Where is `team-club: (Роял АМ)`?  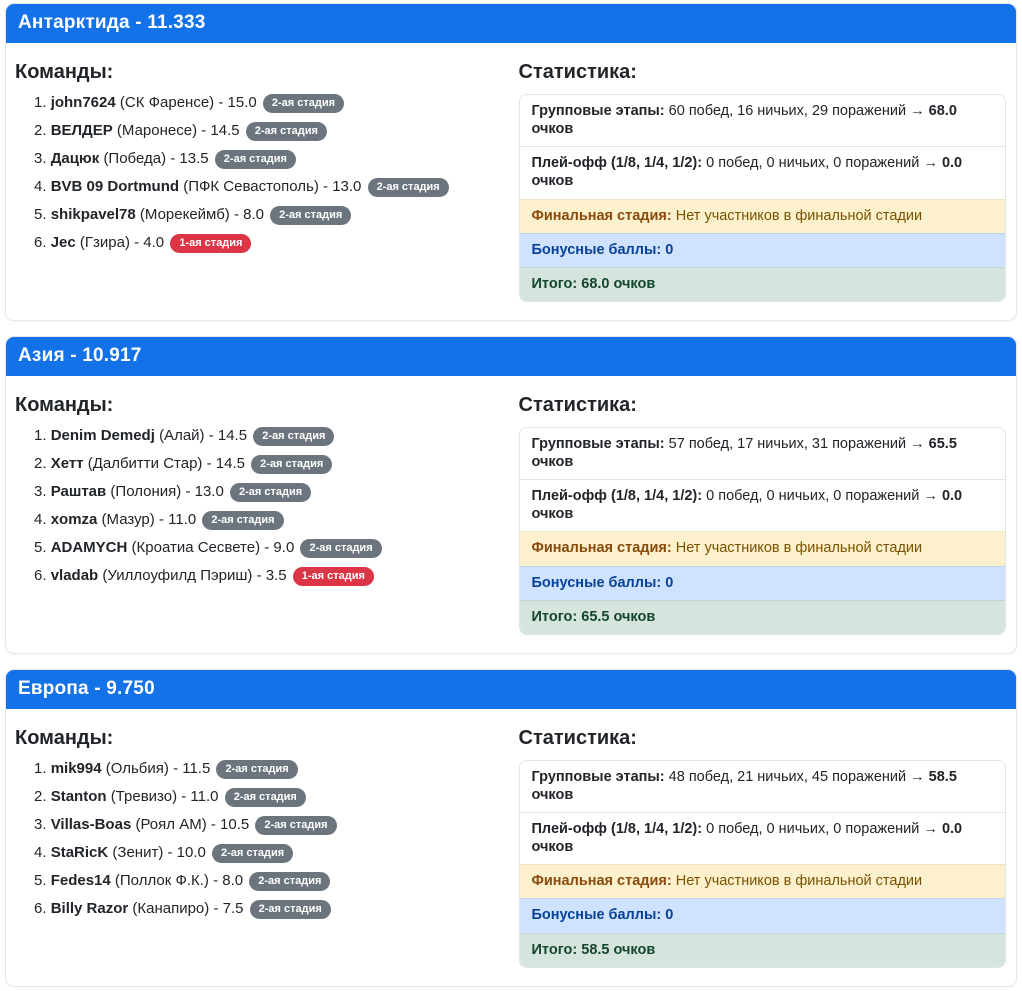 team-club: (Роял АМ) is located at coordinates (171, 824).